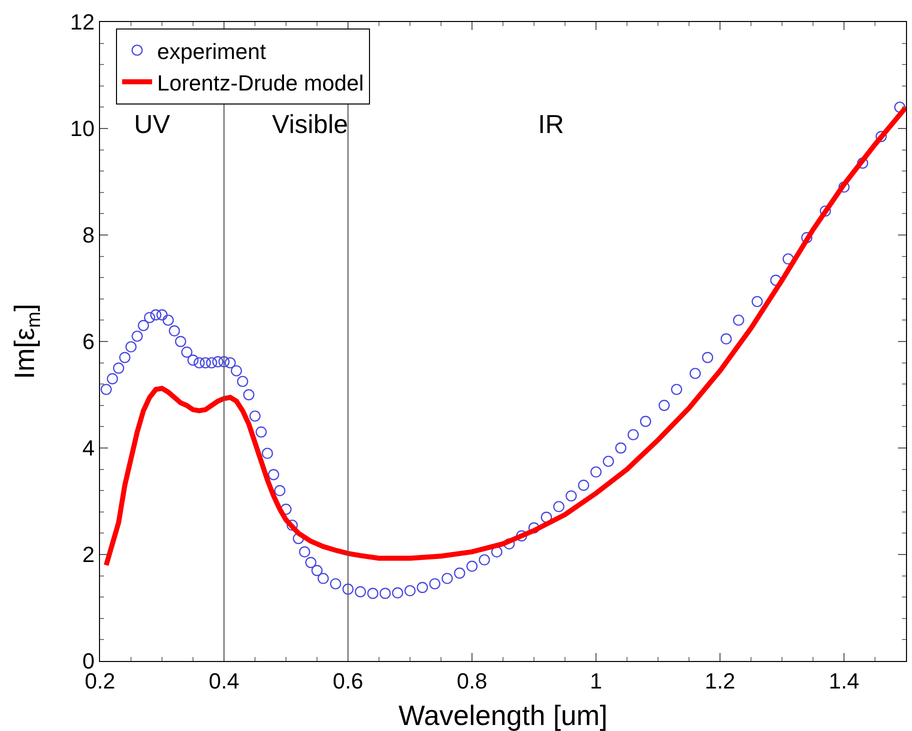  What do you see at coordinates (503, 715) in the screenshot?
I see `x-axis-title: Wavelength [um]` at bounding box center [503, 715].